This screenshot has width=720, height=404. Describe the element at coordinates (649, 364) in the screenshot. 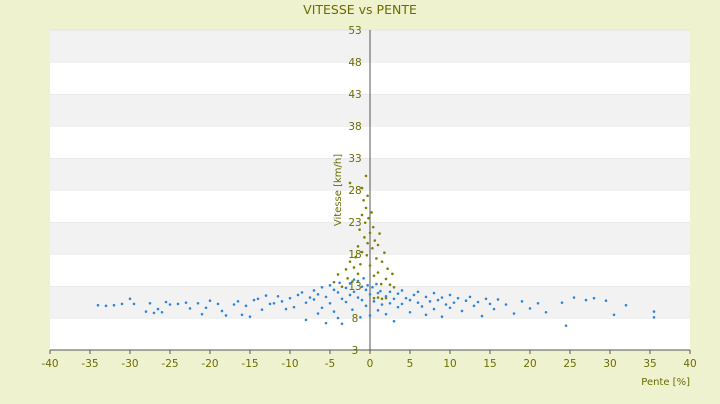

I see `x-tick-label: 35` at that location.